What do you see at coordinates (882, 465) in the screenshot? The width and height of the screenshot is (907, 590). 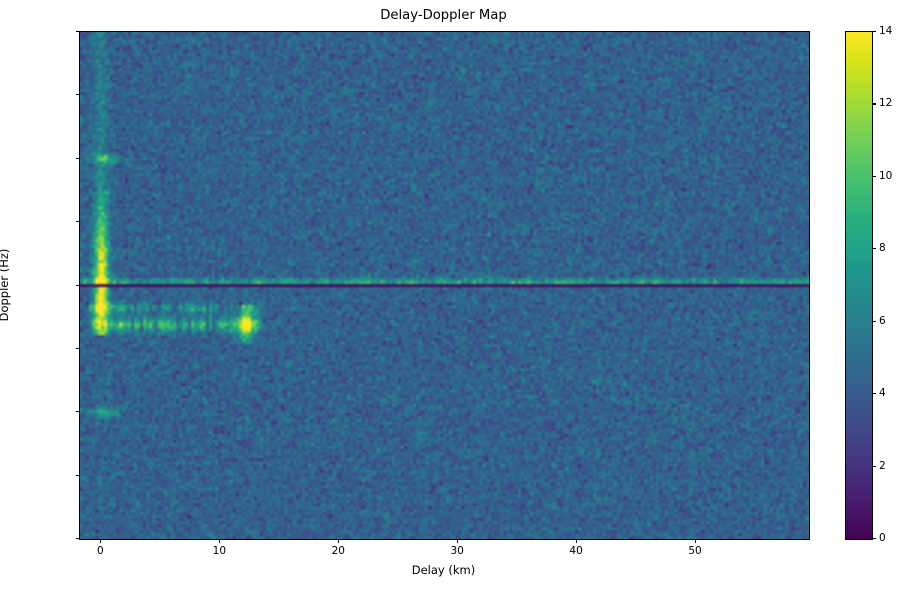 I see `colorbar-tick-label: 2` at bounding box center [882, 465].